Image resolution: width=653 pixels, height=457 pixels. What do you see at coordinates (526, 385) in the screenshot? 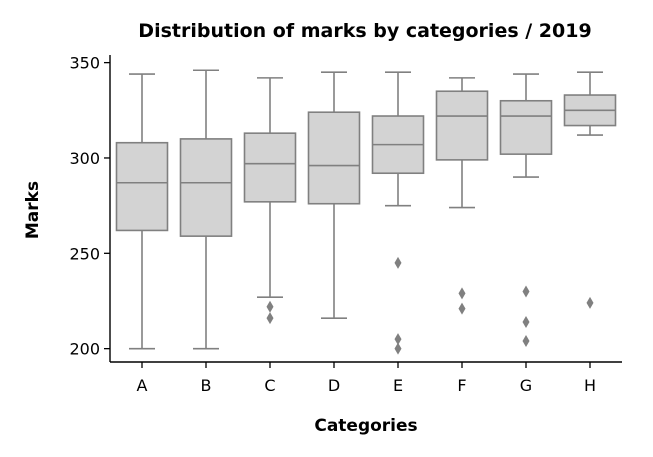
I see `x-tick-label: G` at bounding box center [526, 385].